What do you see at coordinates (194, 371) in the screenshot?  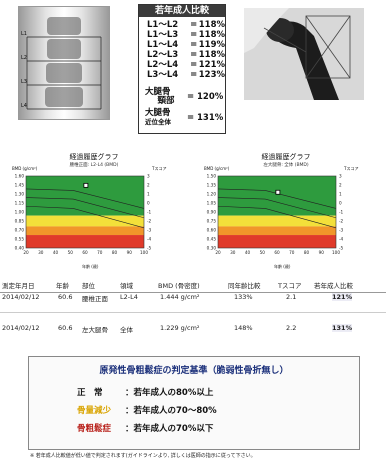 I see `criteria-title: 原発性骨粗鬆症の判定基準（脆弱性骨折無し）` at bounding box center [194, 371].